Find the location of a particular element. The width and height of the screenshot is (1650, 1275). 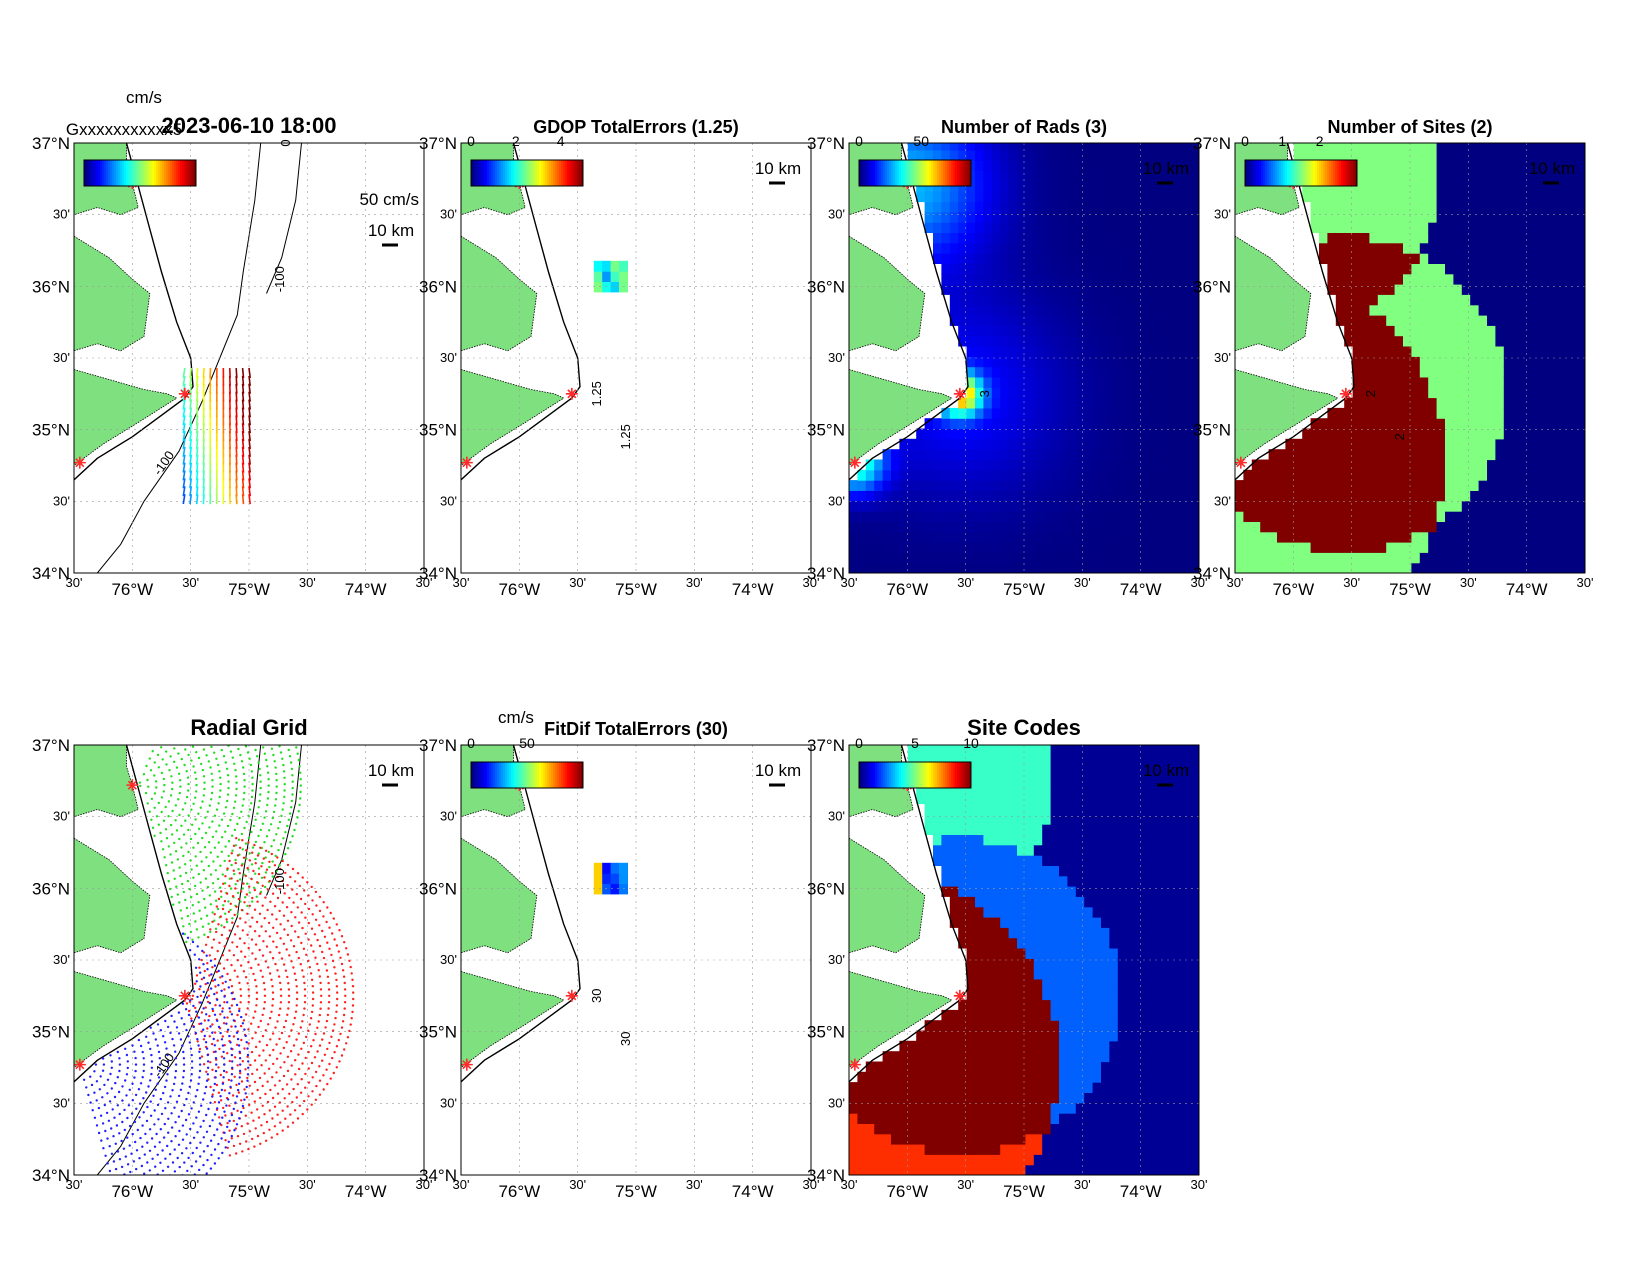

plot-content is located at coordinates (249, 905).